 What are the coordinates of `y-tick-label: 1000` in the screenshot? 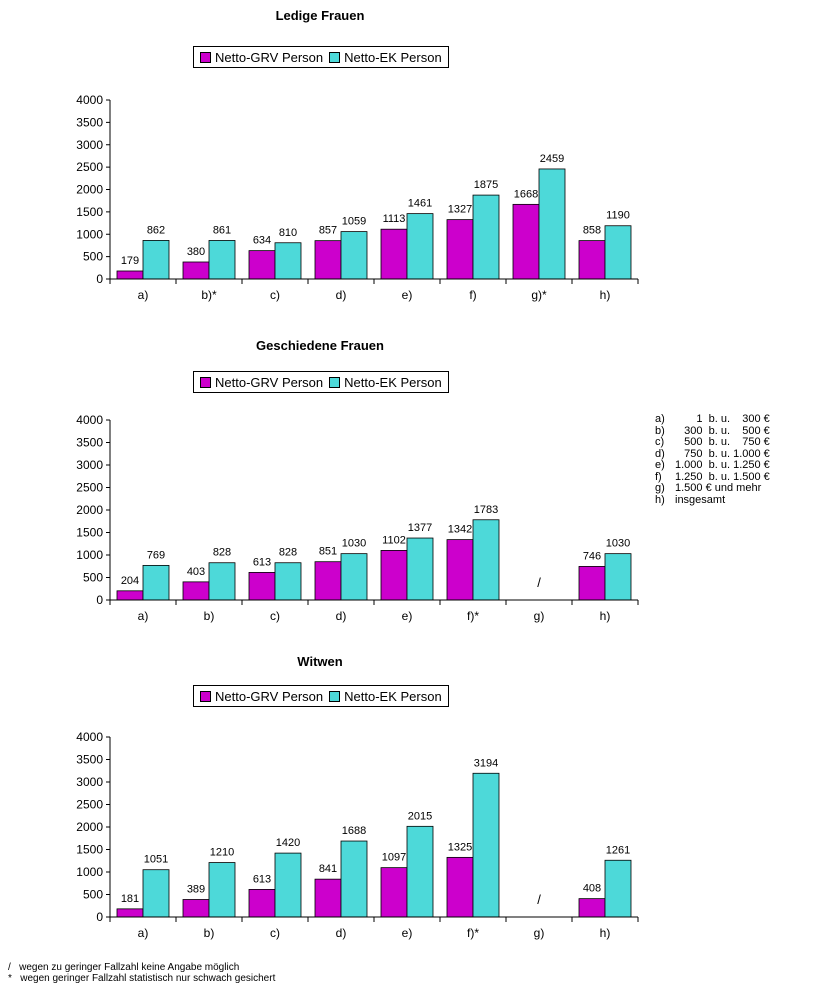 It's located at (89, 872).